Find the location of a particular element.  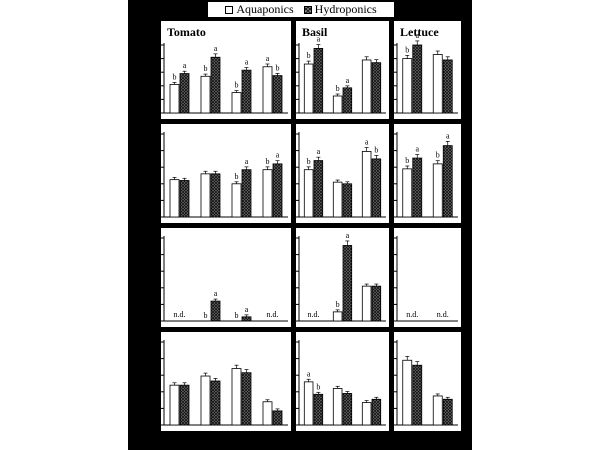

aquaponics-swatch-icon is located at coordinates (229, 9).